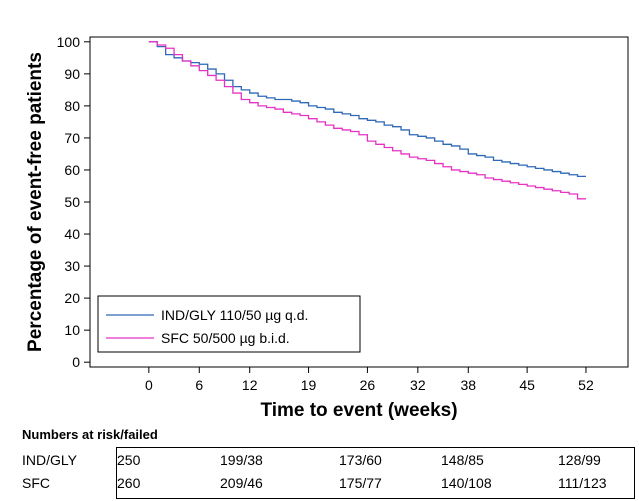 The image size is (639, 501). Describe the element at coordinates (582, 483) in the screenshot. I see `risk-cell: 111/123` at that location.